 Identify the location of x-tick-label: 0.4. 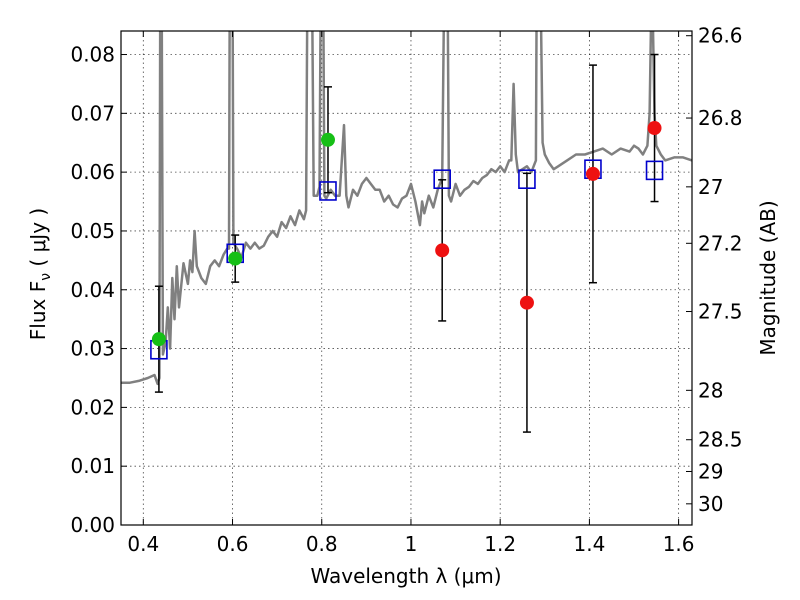
(143, 544).